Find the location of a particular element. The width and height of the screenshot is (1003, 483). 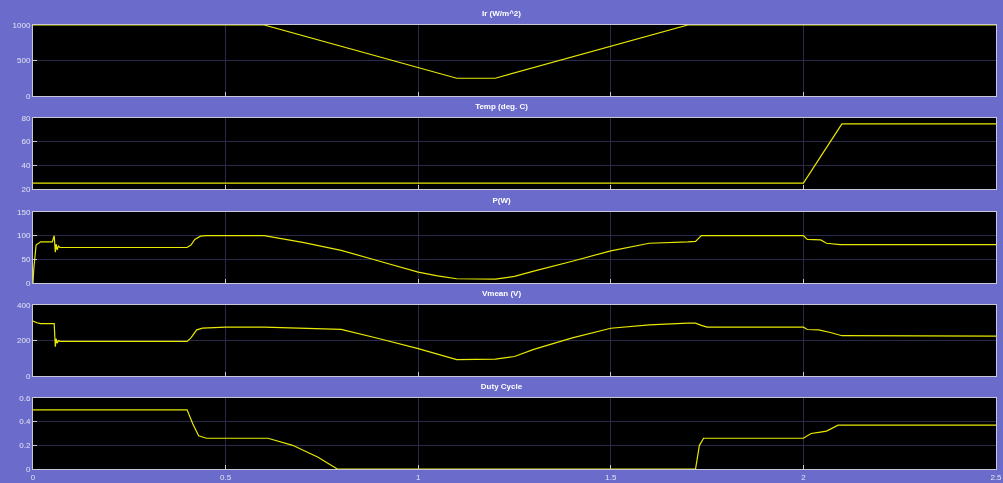

y-tick-label: 500 is located at coordinates (24, 61).